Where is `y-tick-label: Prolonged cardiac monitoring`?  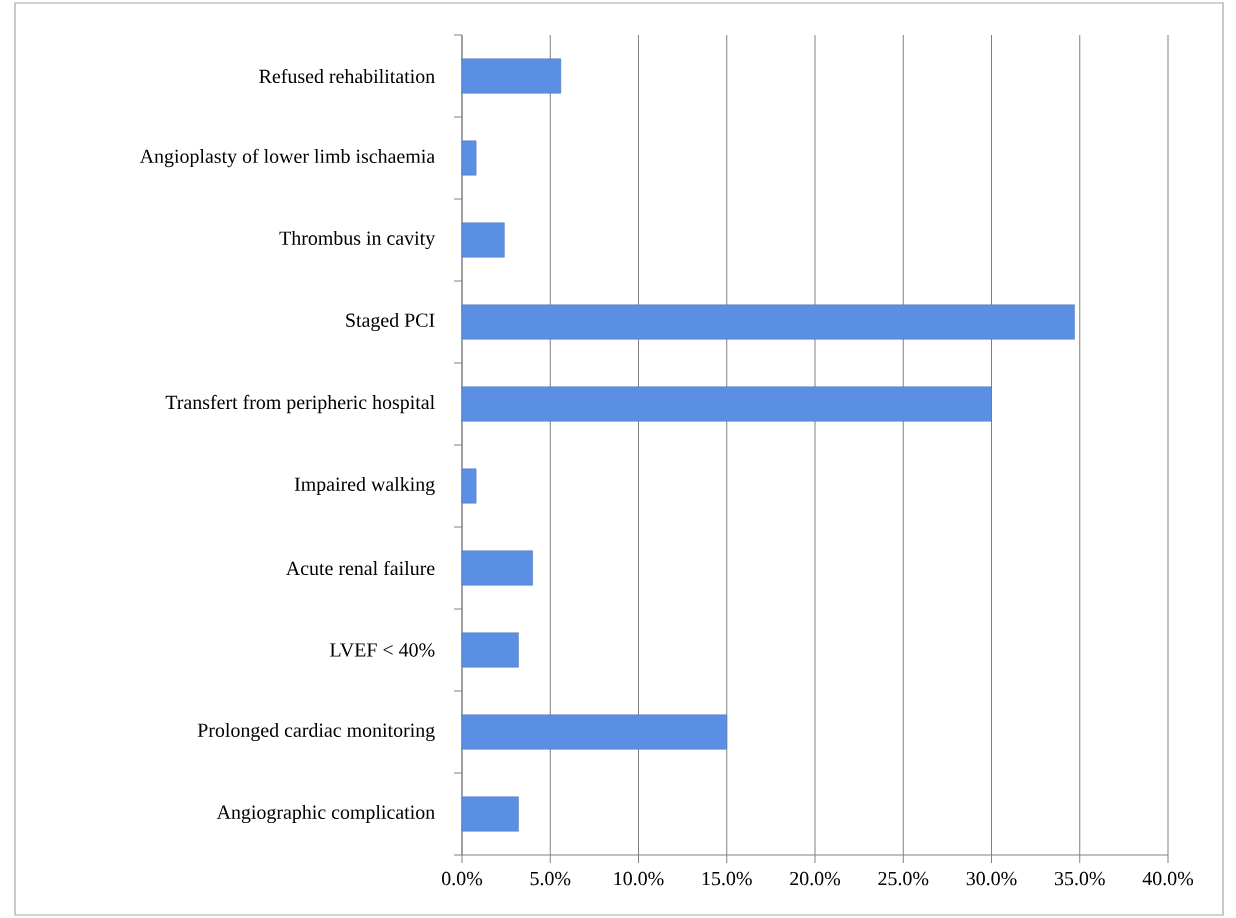 y-tick-label: Prolonged cardiac monitoring is located at coordinates (316, 732).